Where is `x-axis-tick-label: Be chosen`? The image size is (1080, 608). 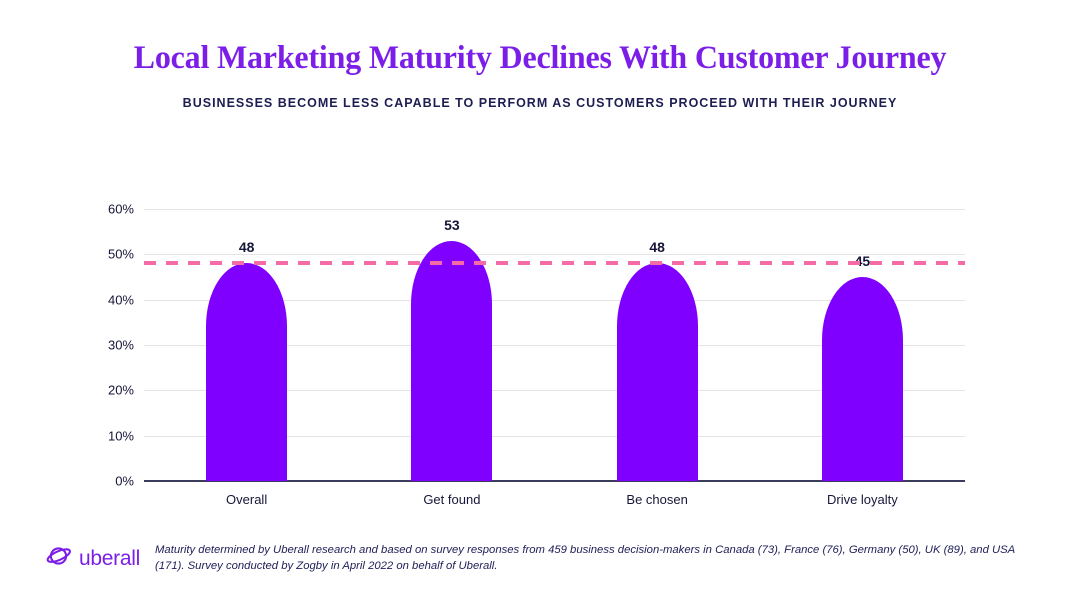 x-axis-tick-label: Be chosen is located at coordinates (657, 499).